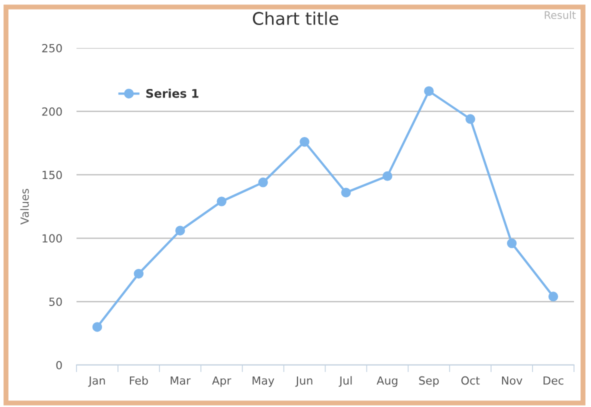  I want to click on y-tick-label: 150, so click(52, 175).